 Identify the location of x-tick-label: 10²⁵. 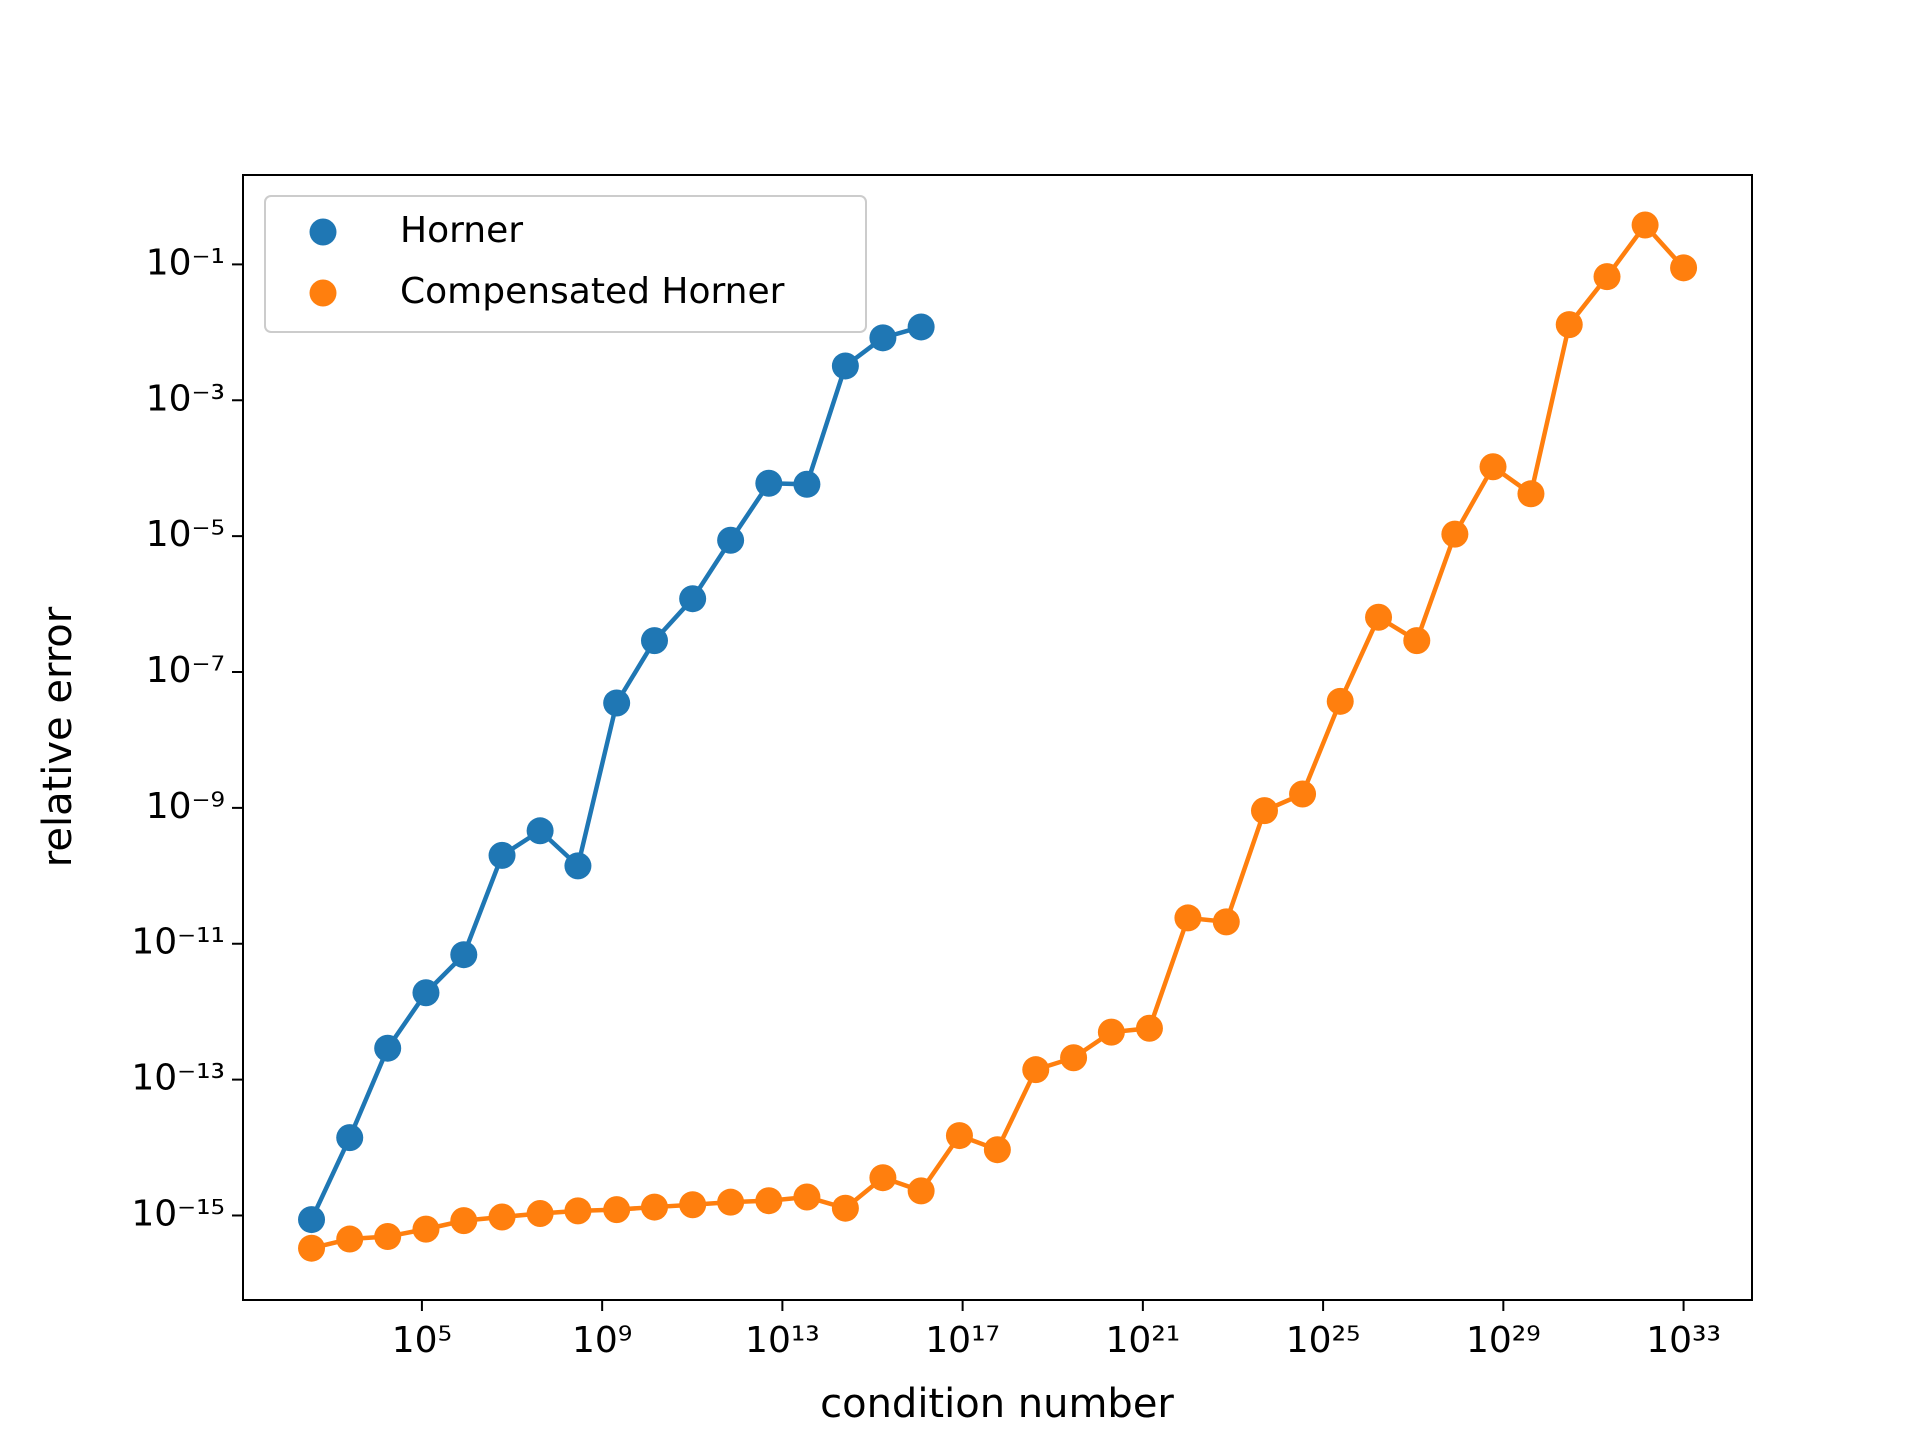
(1323, 1340).